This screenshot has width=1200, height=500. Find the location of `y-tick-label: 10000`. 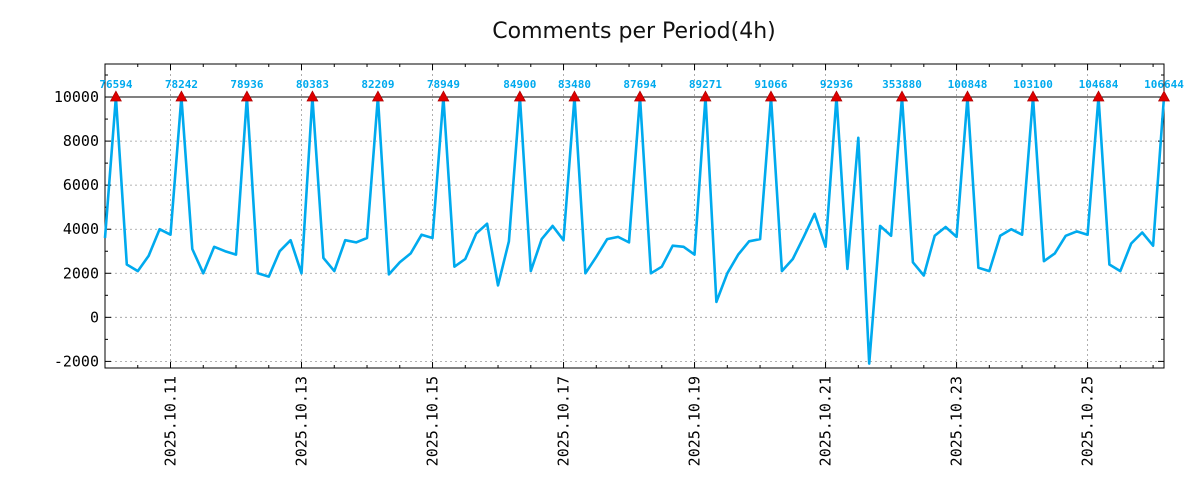

y-tick-label: 10000 is located at coordinates (76, 97).